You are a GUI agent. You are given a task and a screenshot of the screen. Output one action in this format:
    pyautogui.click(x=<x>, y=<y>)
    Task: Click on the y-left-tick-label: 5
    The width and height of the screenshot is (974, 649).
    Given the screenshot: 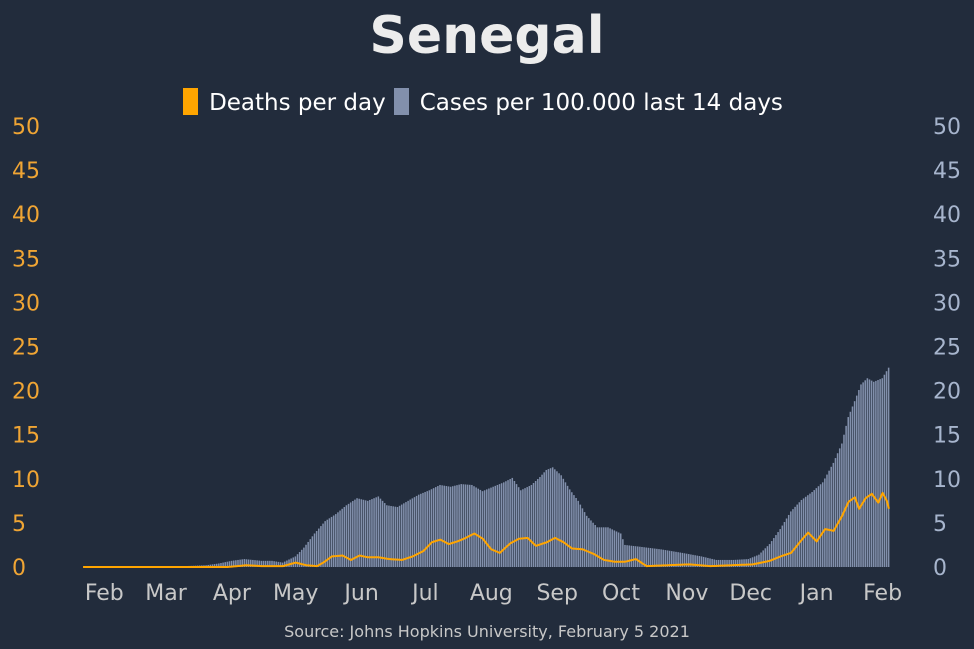 What is the action you would take?
    pyautogui.click(x=19, y=524)
    